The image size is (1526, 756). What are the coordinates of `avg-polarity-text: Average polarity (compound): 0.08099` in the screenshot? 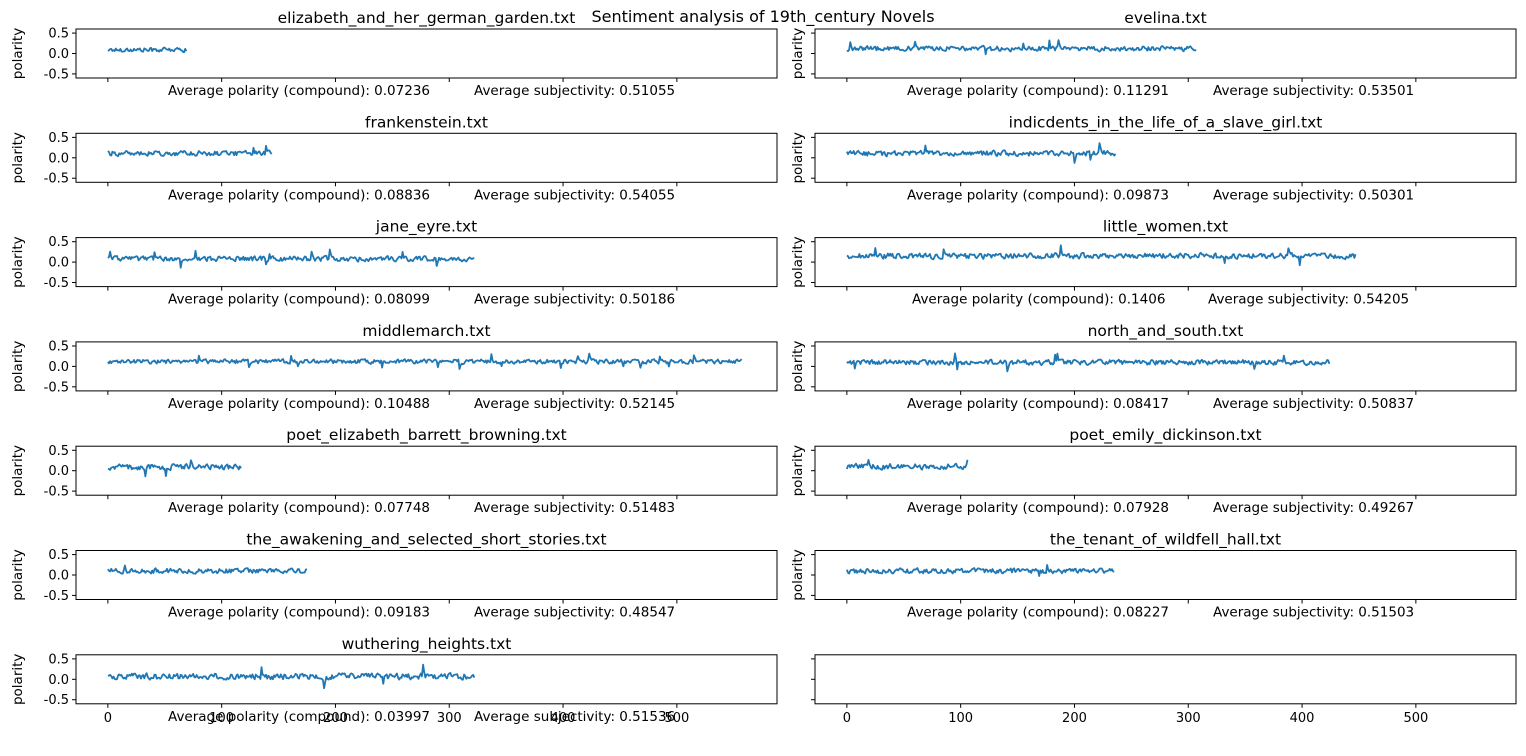 It's located at (299, 300).